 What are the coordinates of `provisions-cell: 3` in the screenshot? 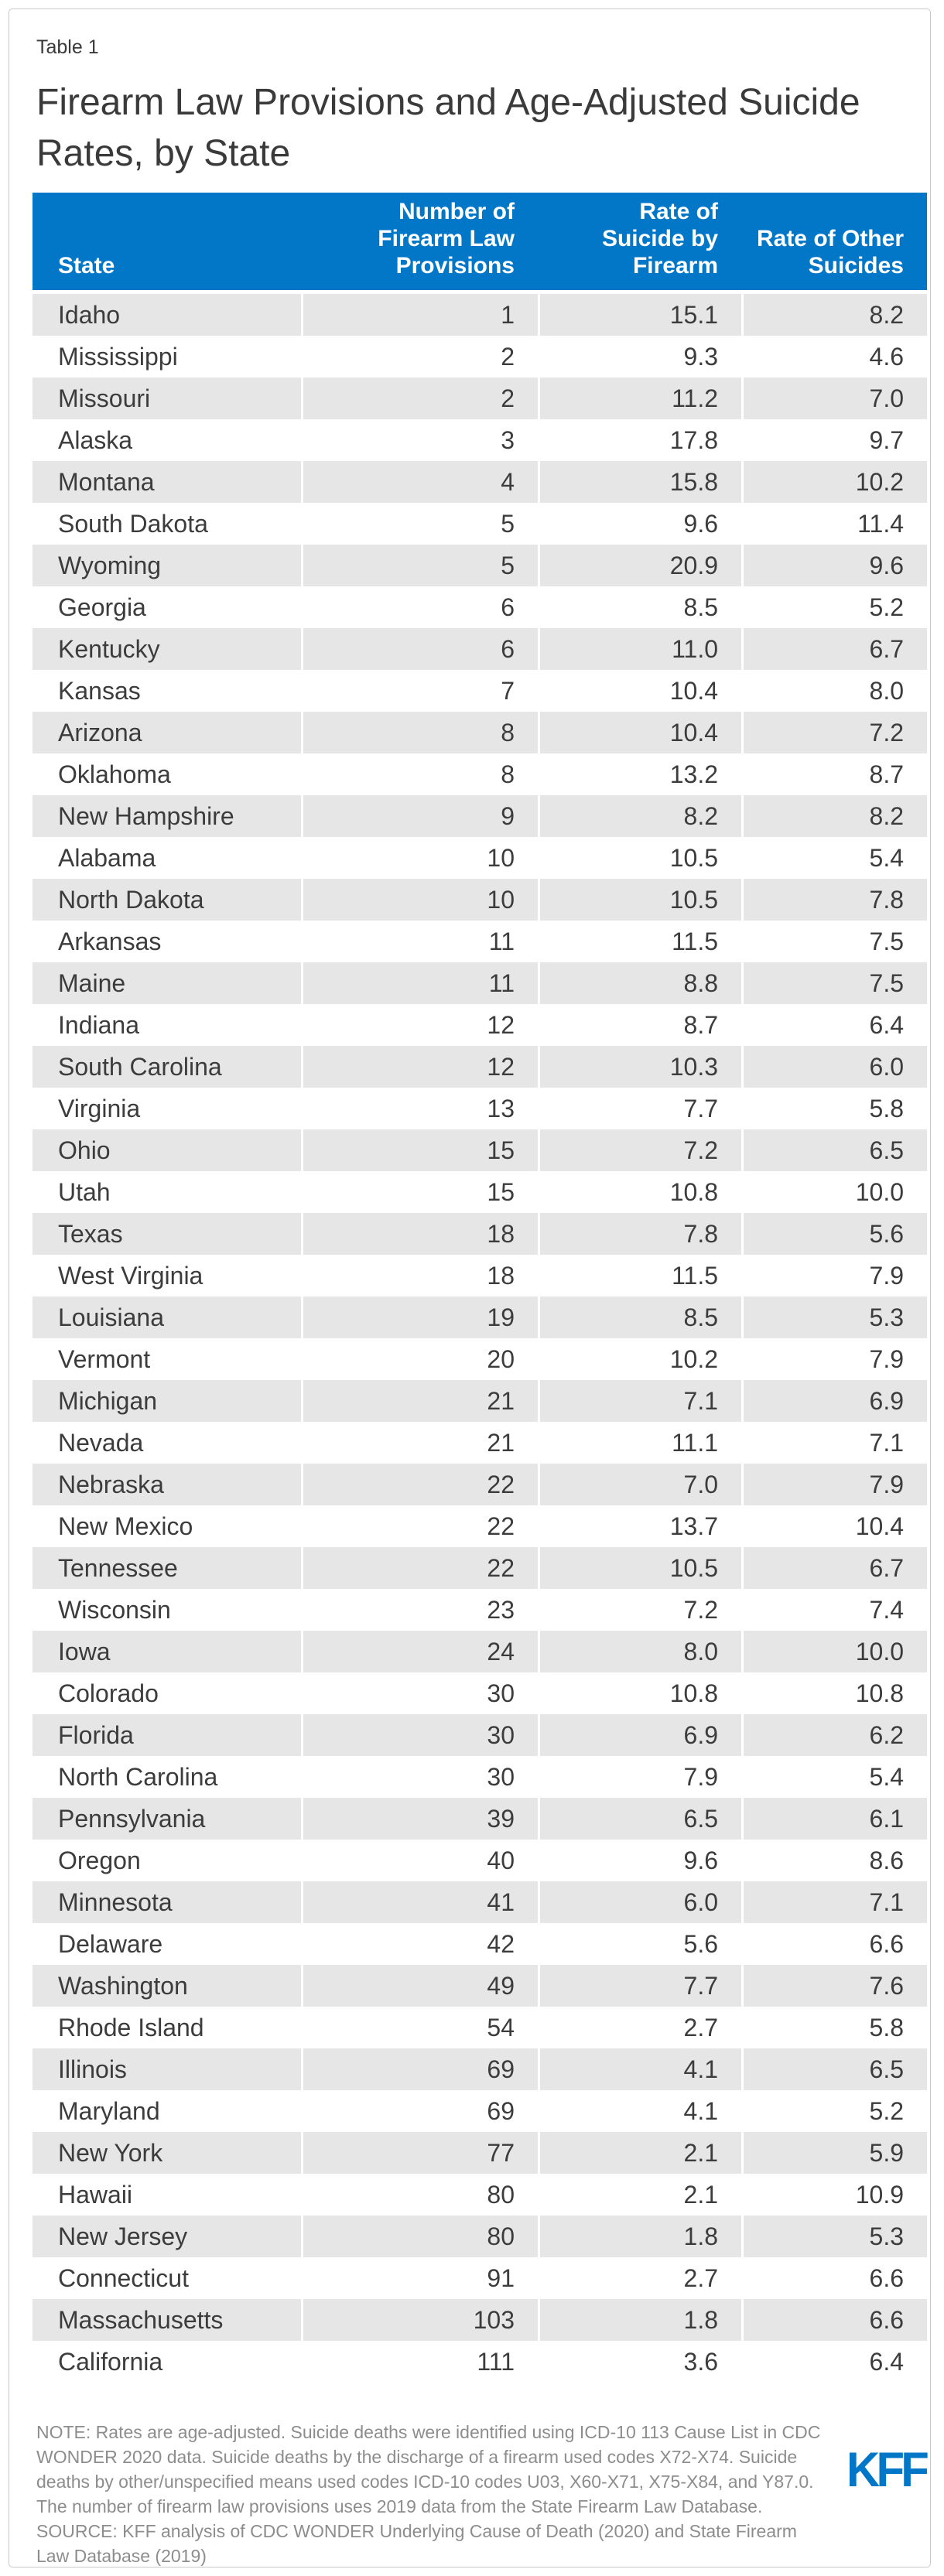 It's located at (420, 440).